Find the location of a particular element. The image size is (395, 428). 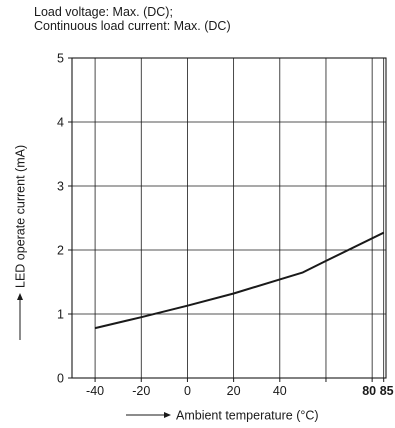

x-tick-label: -20 is located at coordinates (141, 391).